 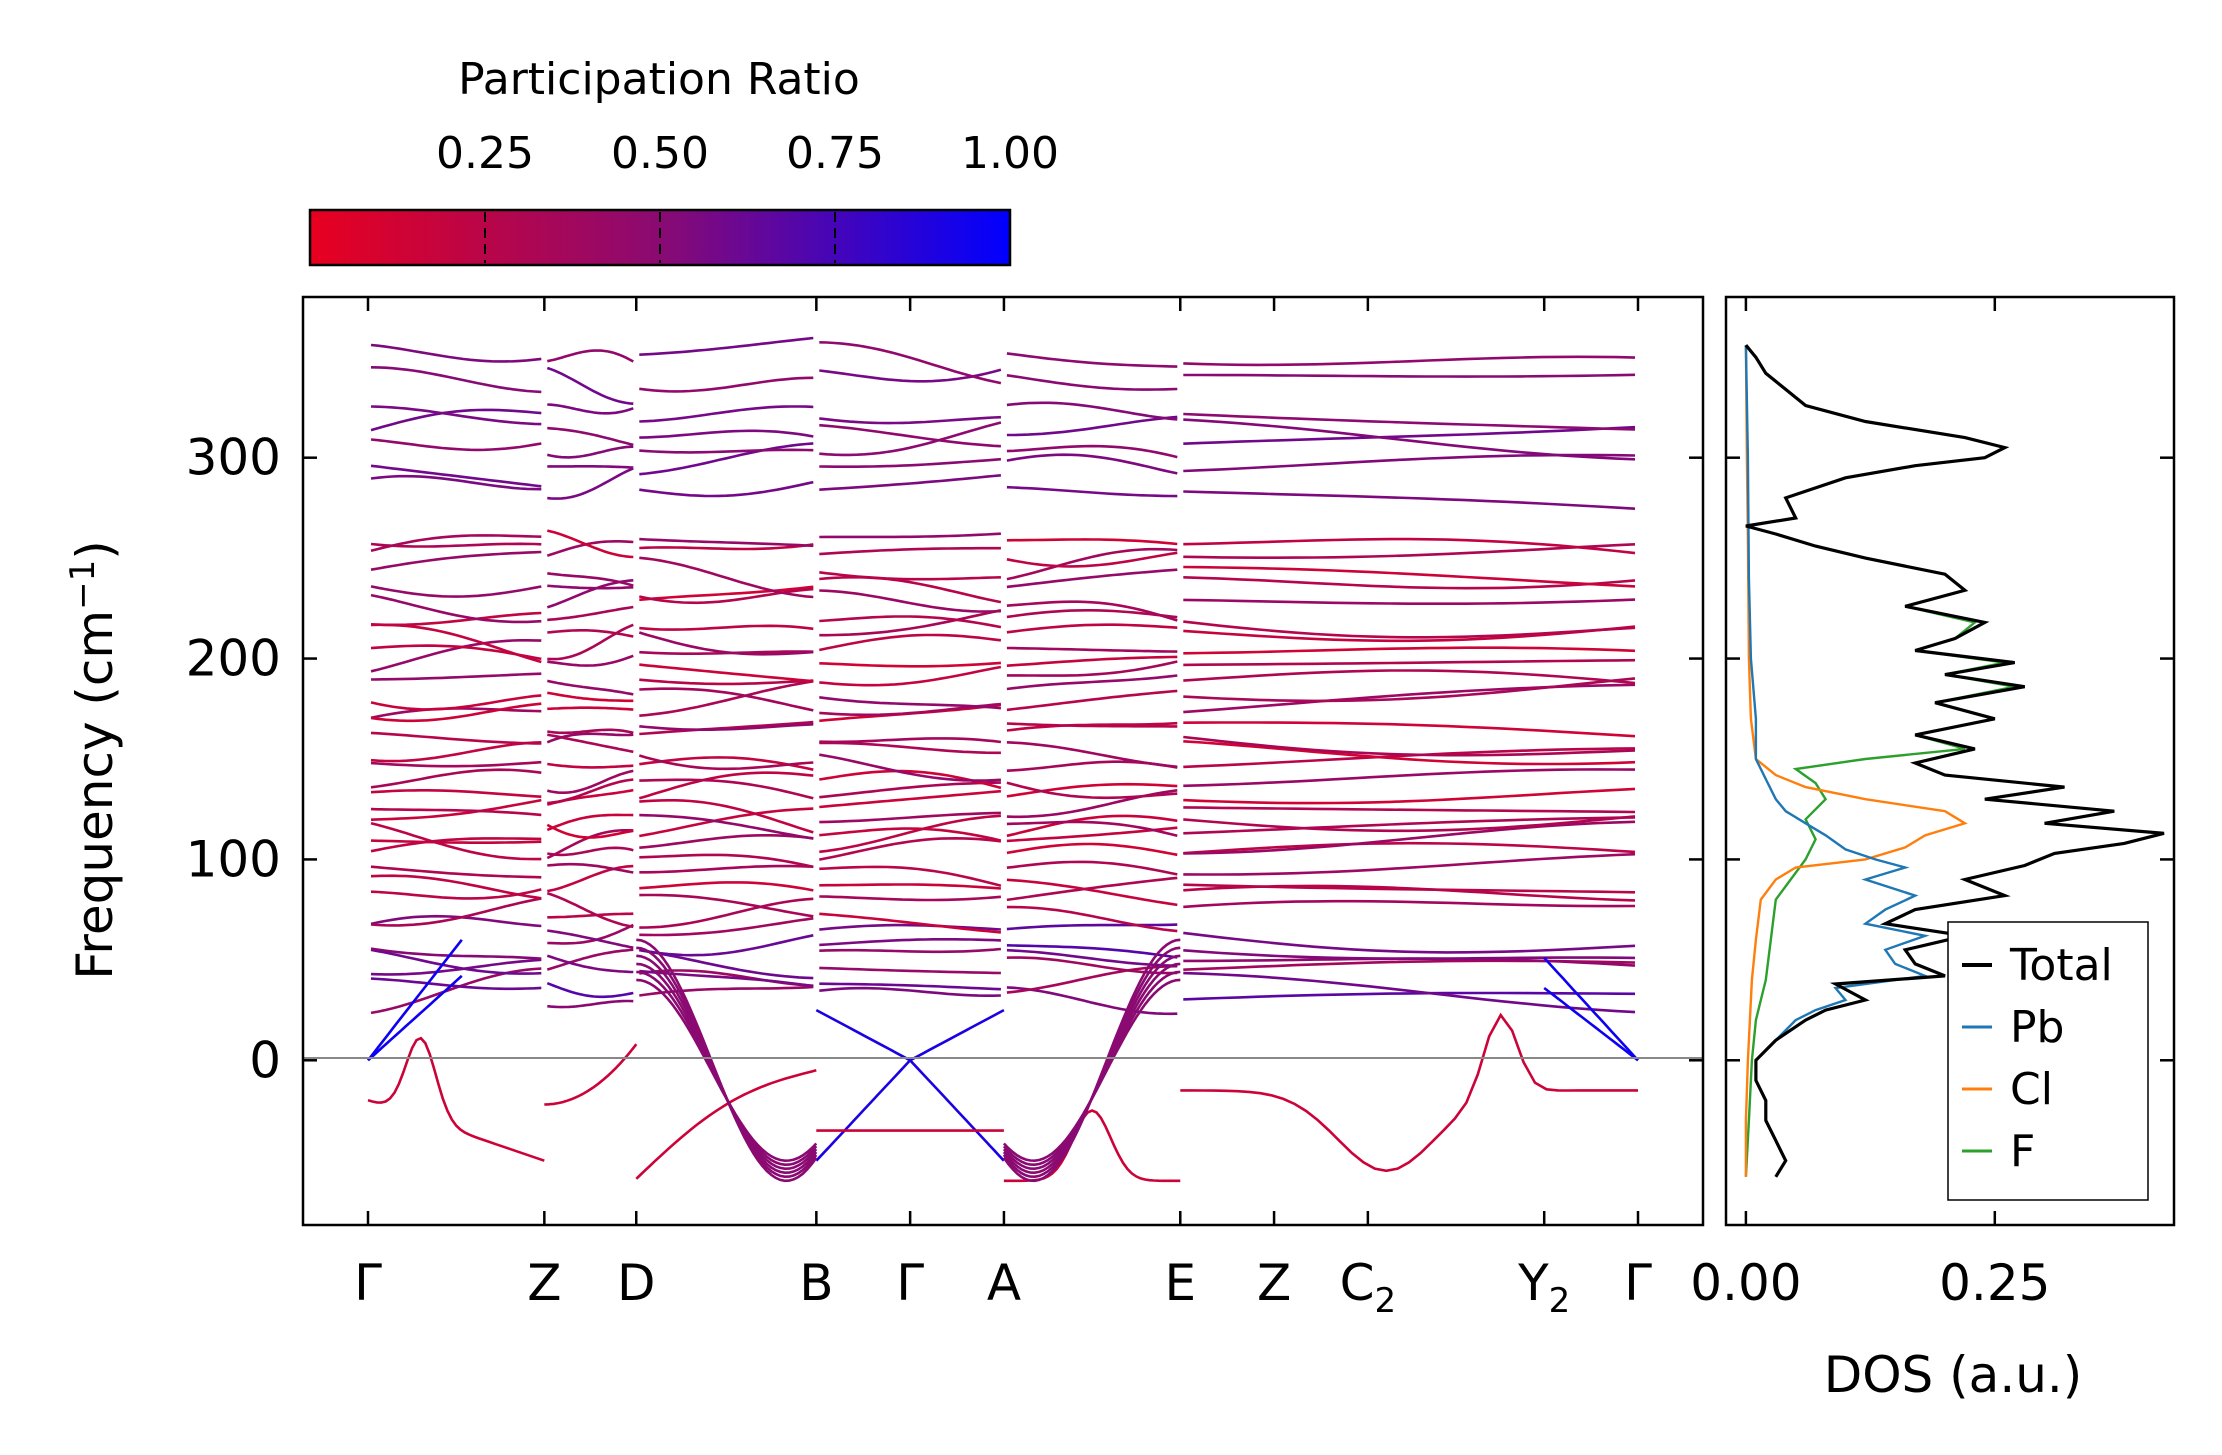 What do you see at coordinates (1274, 1283) in the screenshot?
I see `k-point-label: Z` at bounding box center [1274, 1283].